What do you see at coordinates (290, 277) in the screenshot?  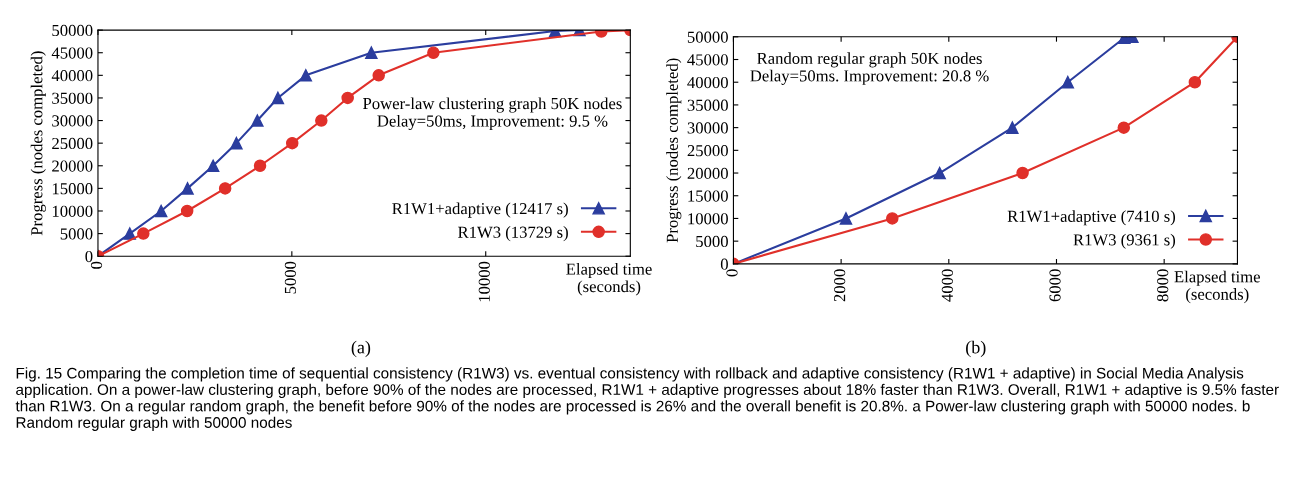 I see `x-tick-label: 5000` at bounding box center [290, 277].